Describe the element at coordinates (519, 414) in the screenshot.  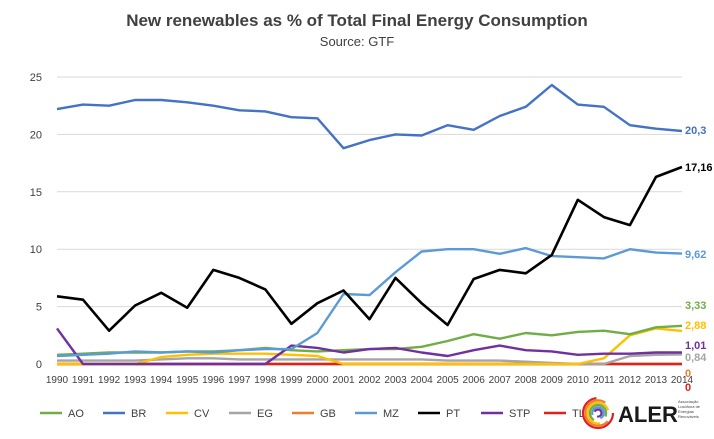
I see `legend-label-stp: STP` at that location.